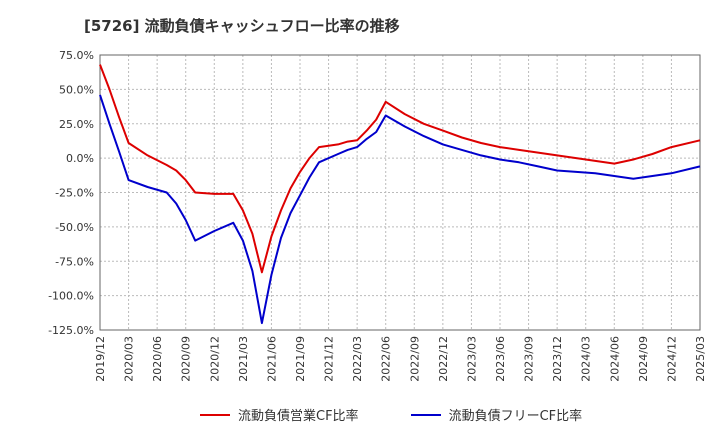 This screenshot has width=720, height=440. I want to click on legend-swatch-blue, so click(425, 414).